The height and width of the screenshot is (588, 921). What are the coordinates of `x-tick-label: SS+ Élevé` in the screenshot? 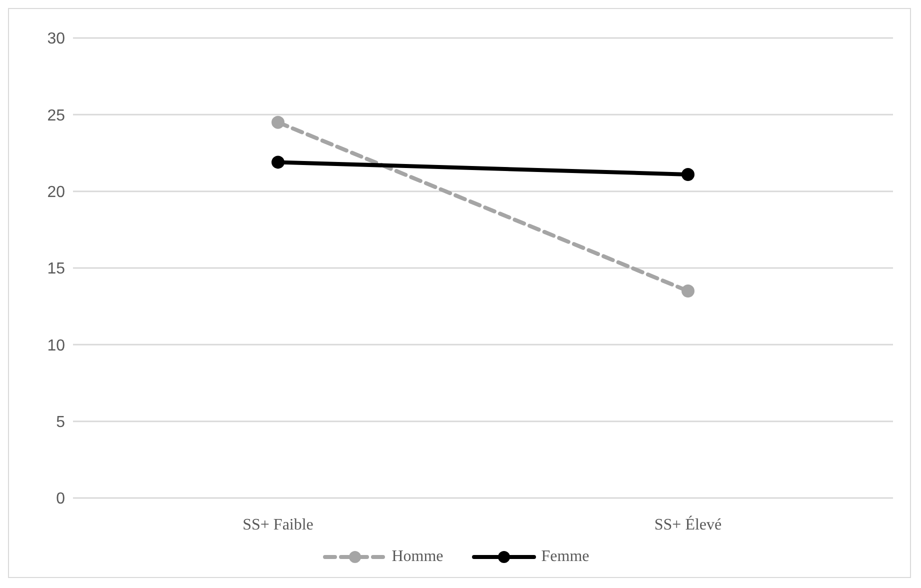 It's located at (688, 524).